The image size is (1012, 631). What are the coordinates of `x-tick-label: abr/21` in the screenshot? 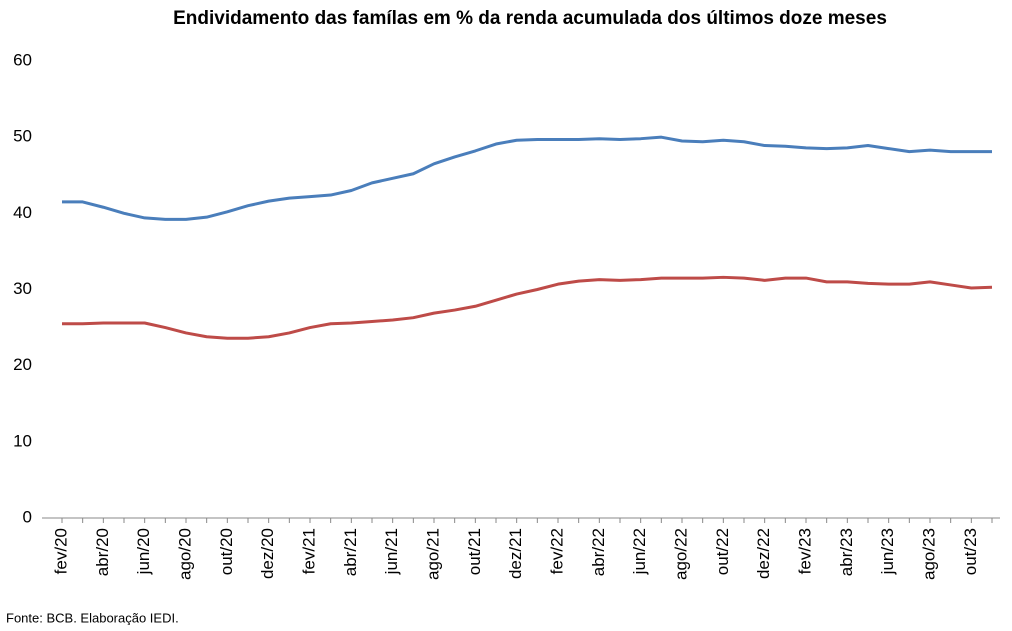 It's located at (350, 552).